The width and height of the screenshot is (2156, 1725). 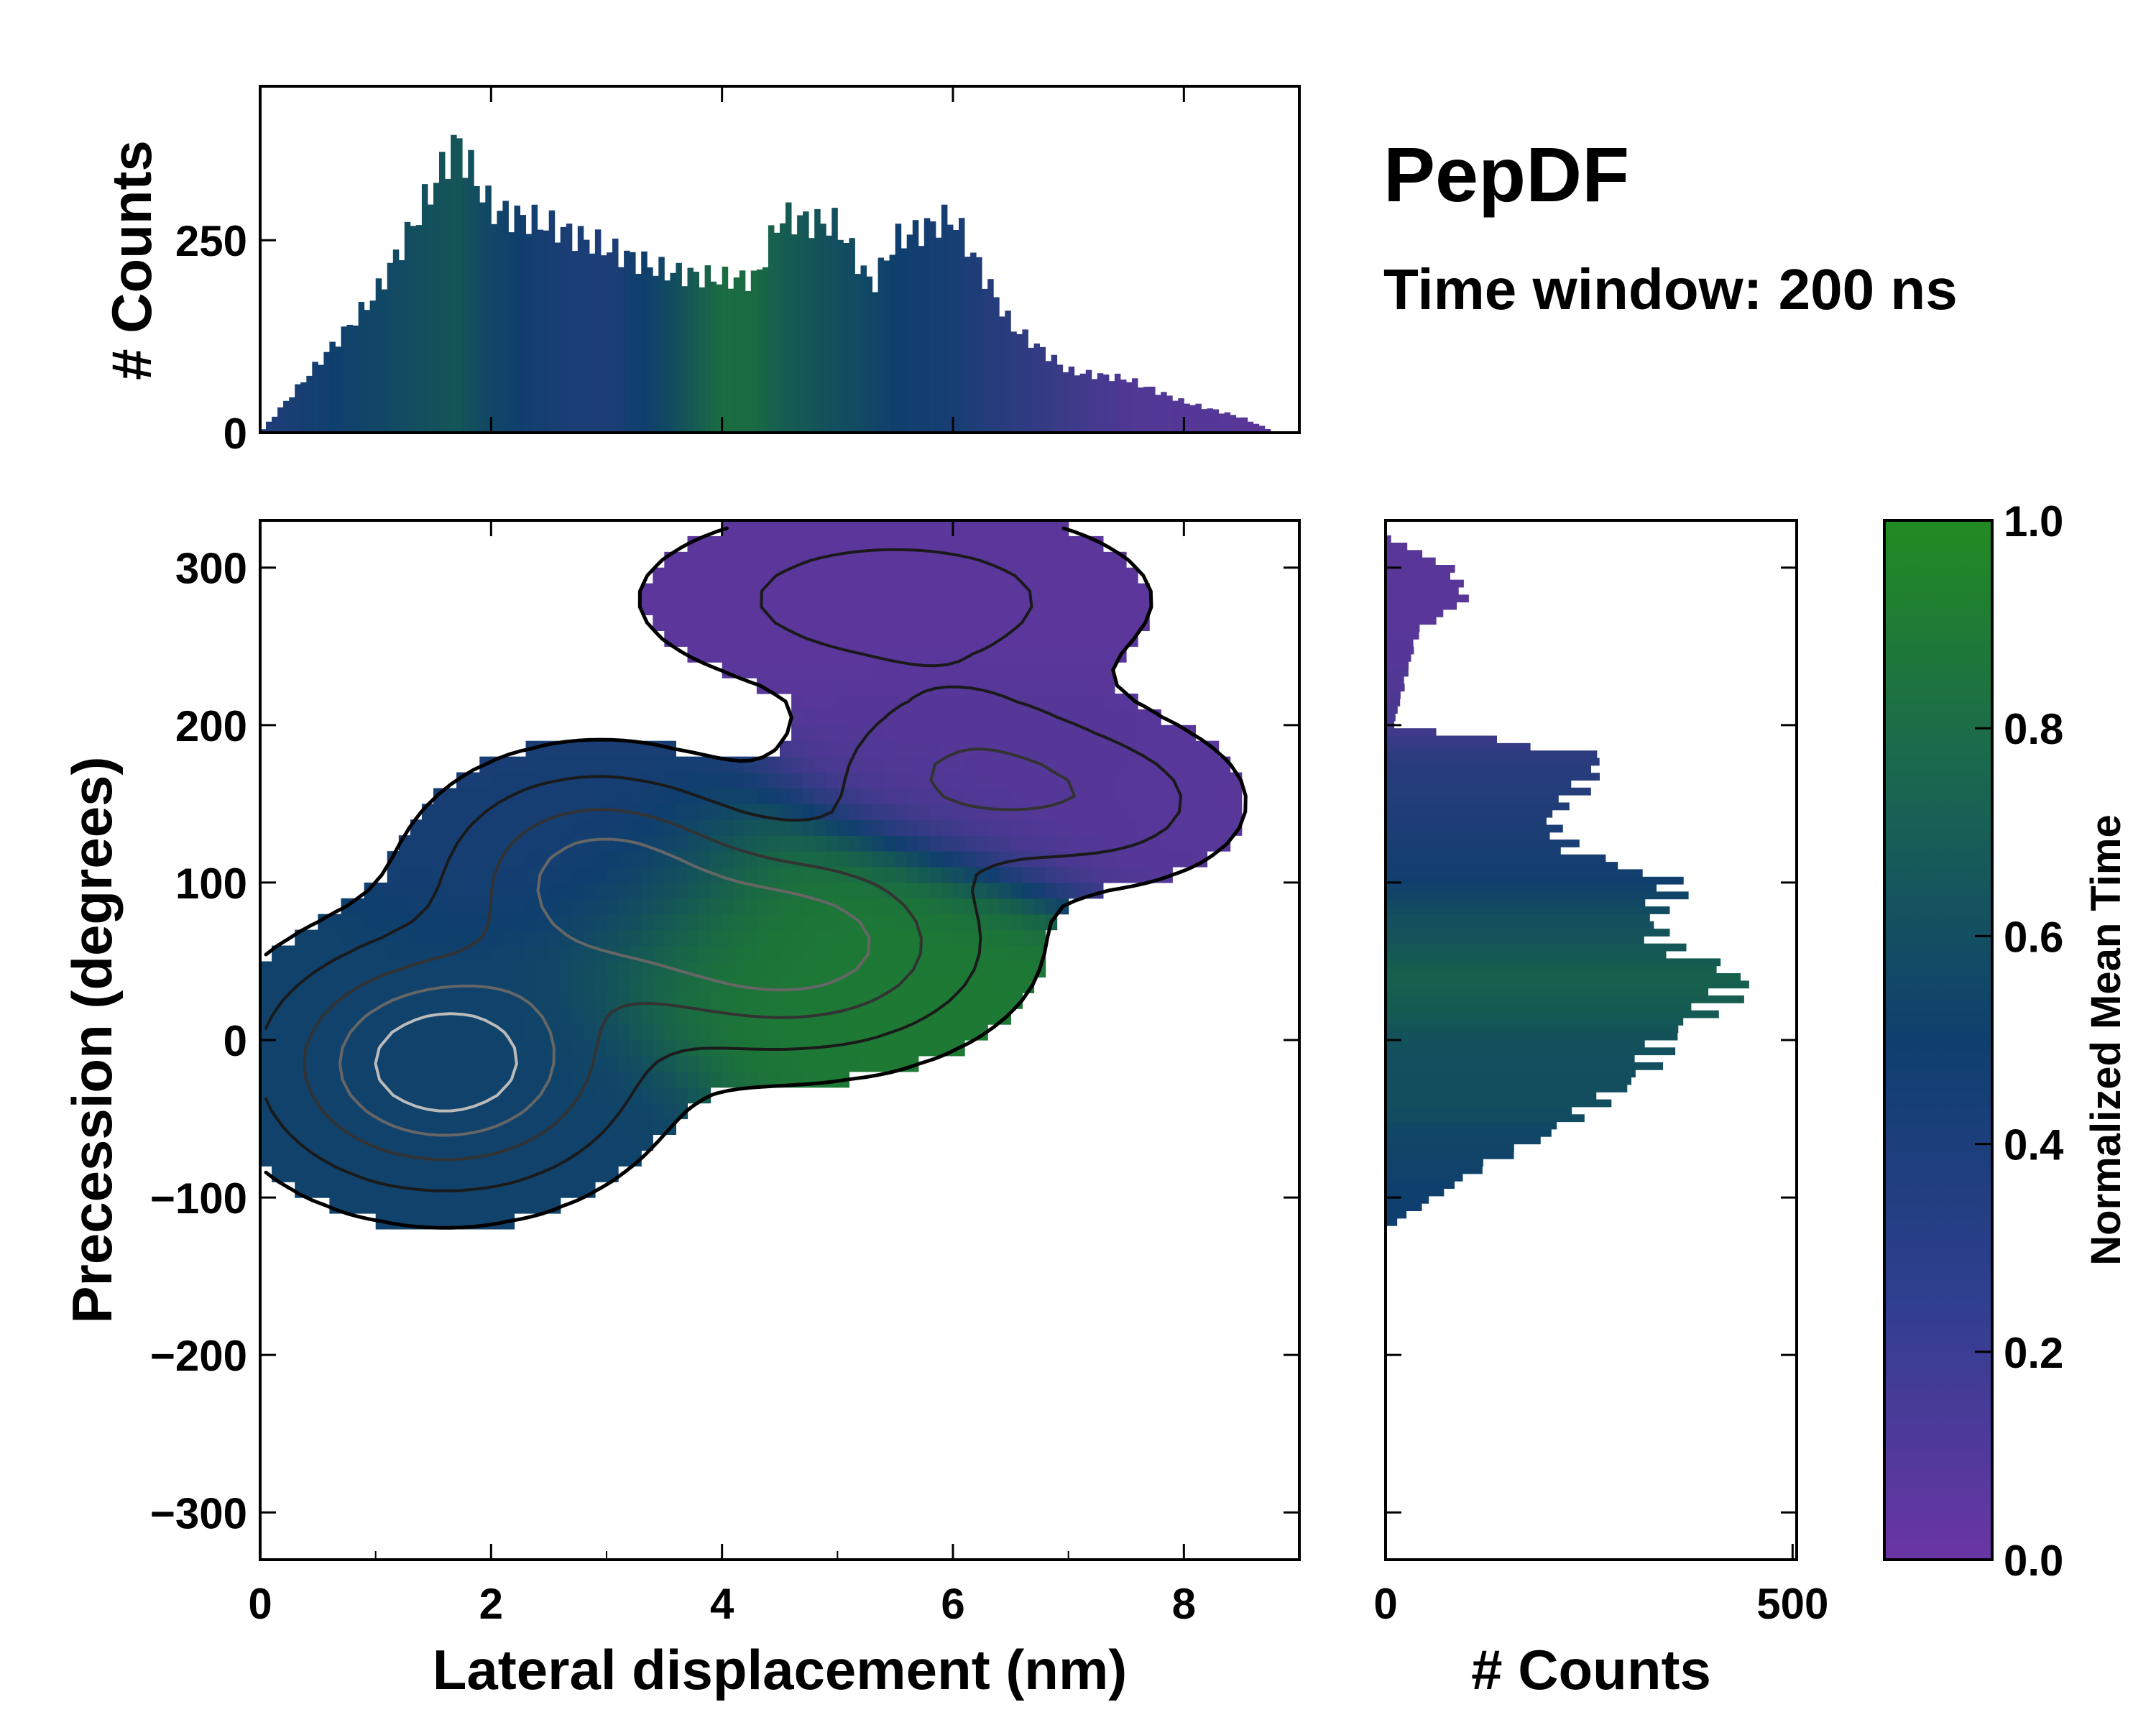 What do you see at coordinates (781, 1669) in the screenshot?
I see `main-xlabel: Lateral displacement (nm)` at bounding box center [781, 1669].